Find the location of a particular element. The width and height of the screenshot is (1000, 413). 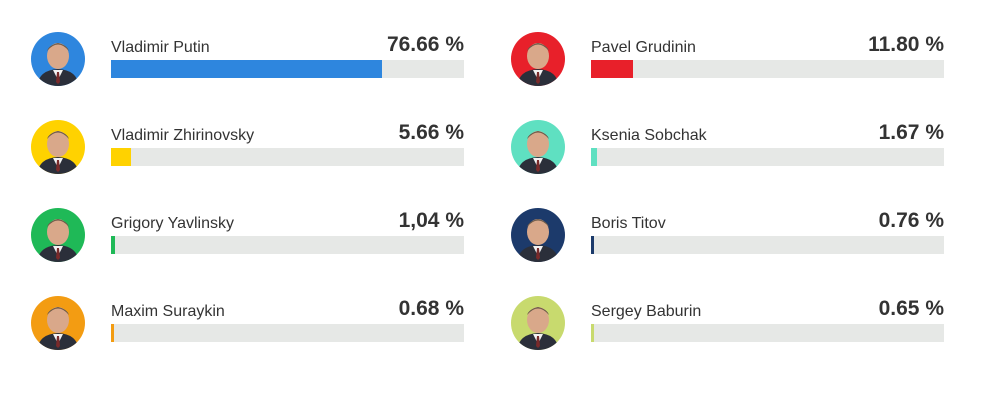

candidate-row: Maxim Suraykin 0.68 % is located at coordinates (248, 328).